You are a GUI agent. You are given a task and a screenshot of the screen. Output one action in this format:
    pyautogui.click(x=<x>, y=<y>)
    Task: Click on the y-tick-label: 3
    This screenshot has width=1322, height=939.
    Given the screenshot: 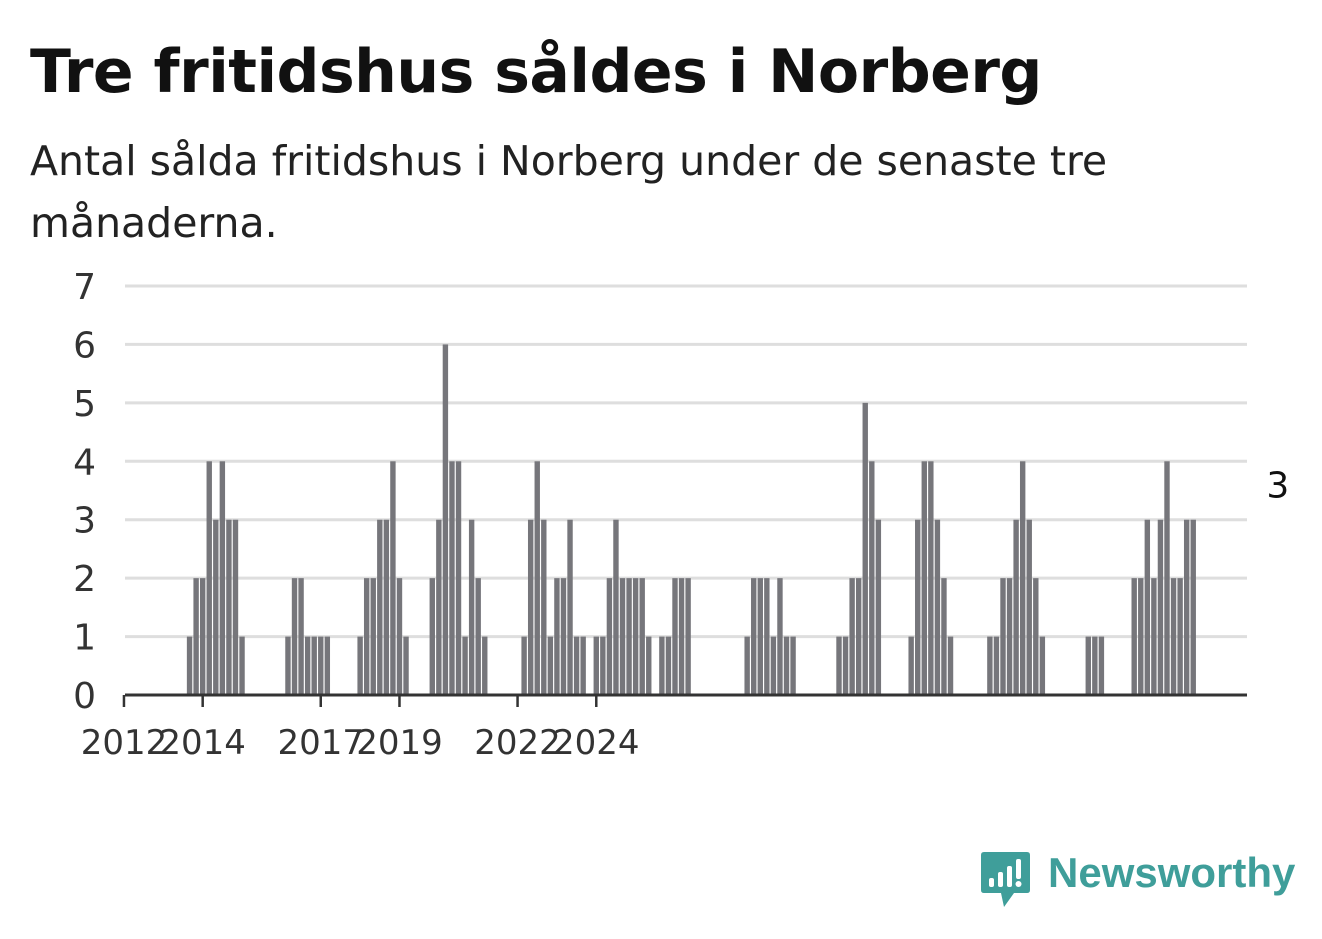 What is the action you would take?
    pyautogui.click(x=84, y=521)
    